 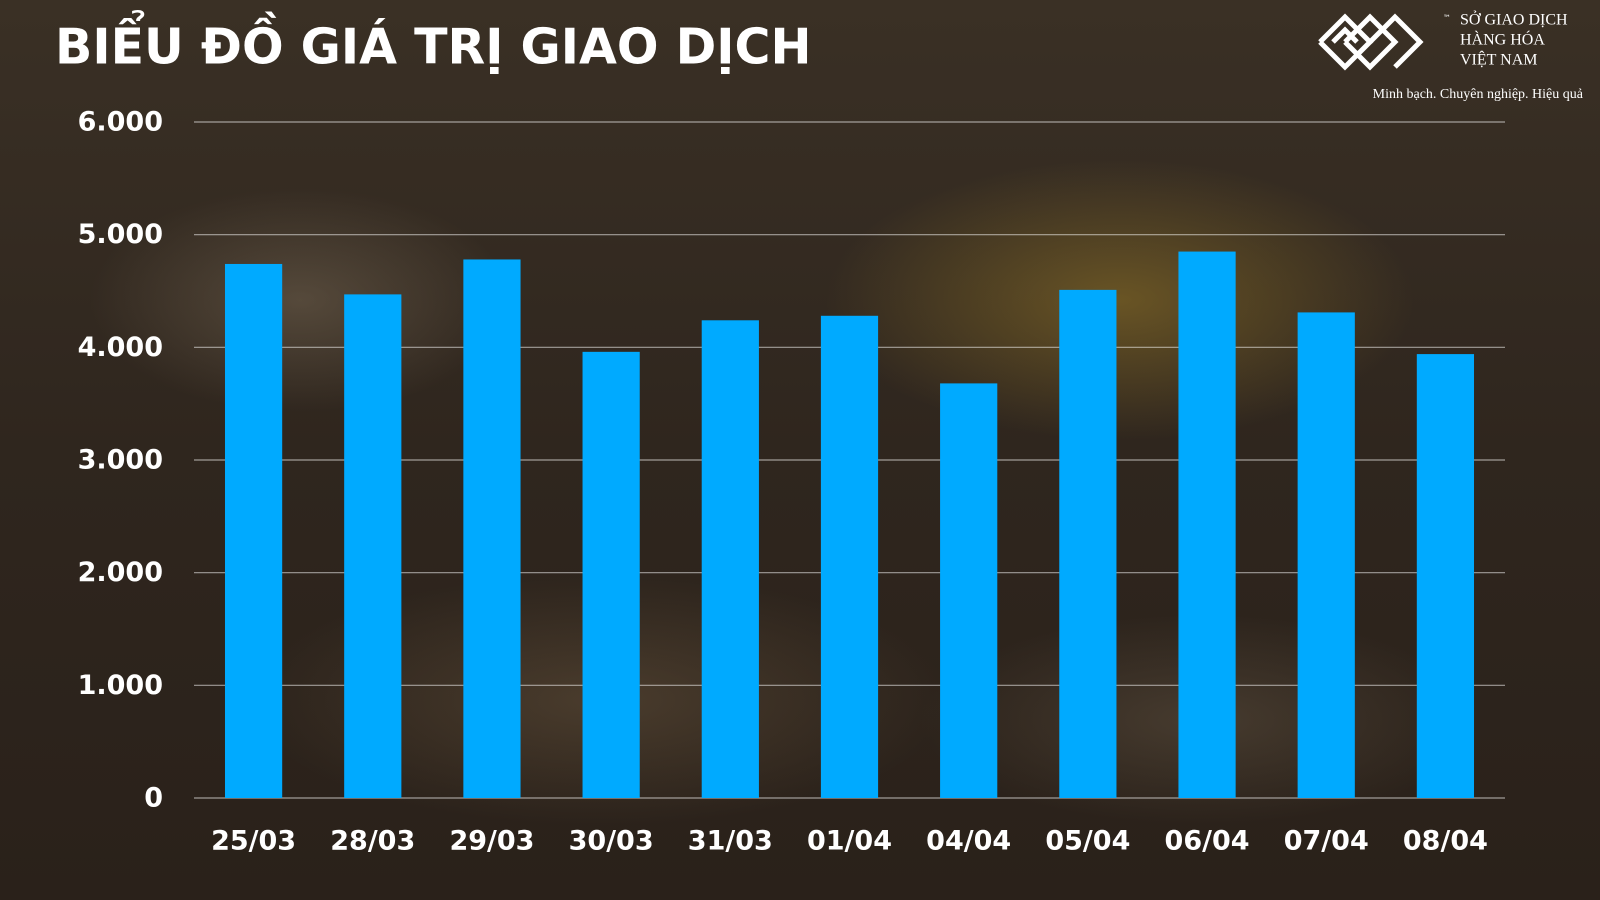 What do you see at coordinates (1207, 841) in the screenshot?
I see `x-tick-label: 06/04` at bounding box center [1207, 841].